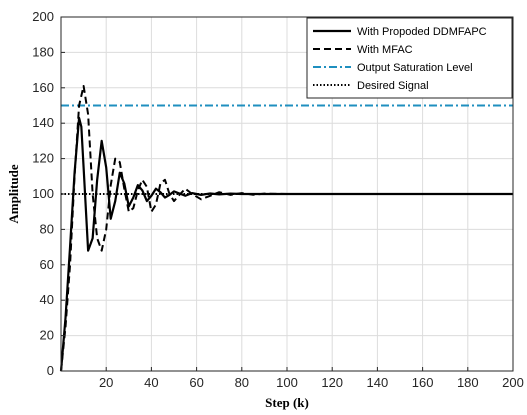 The width and height of the screenshot is (527, 415). I want to click on x-tick-label: 120, so click(332, 382).